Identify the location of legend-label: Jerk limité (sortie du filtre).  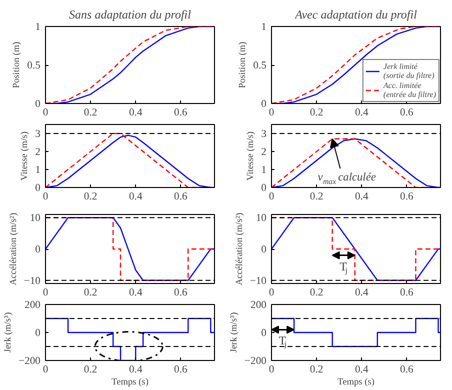
(408, 71).